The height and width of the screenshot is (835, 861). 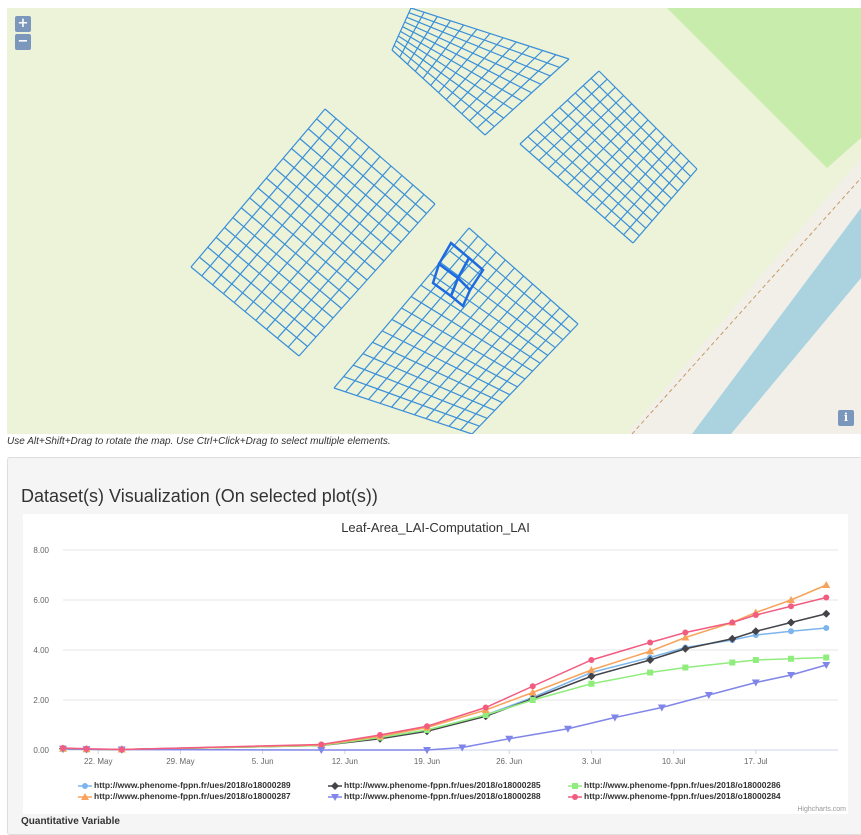 What do you see at coordinates (345, 761) in the screenshot?
I see `x-tick-label: 12. Jun` at bounding box center [345, 761].